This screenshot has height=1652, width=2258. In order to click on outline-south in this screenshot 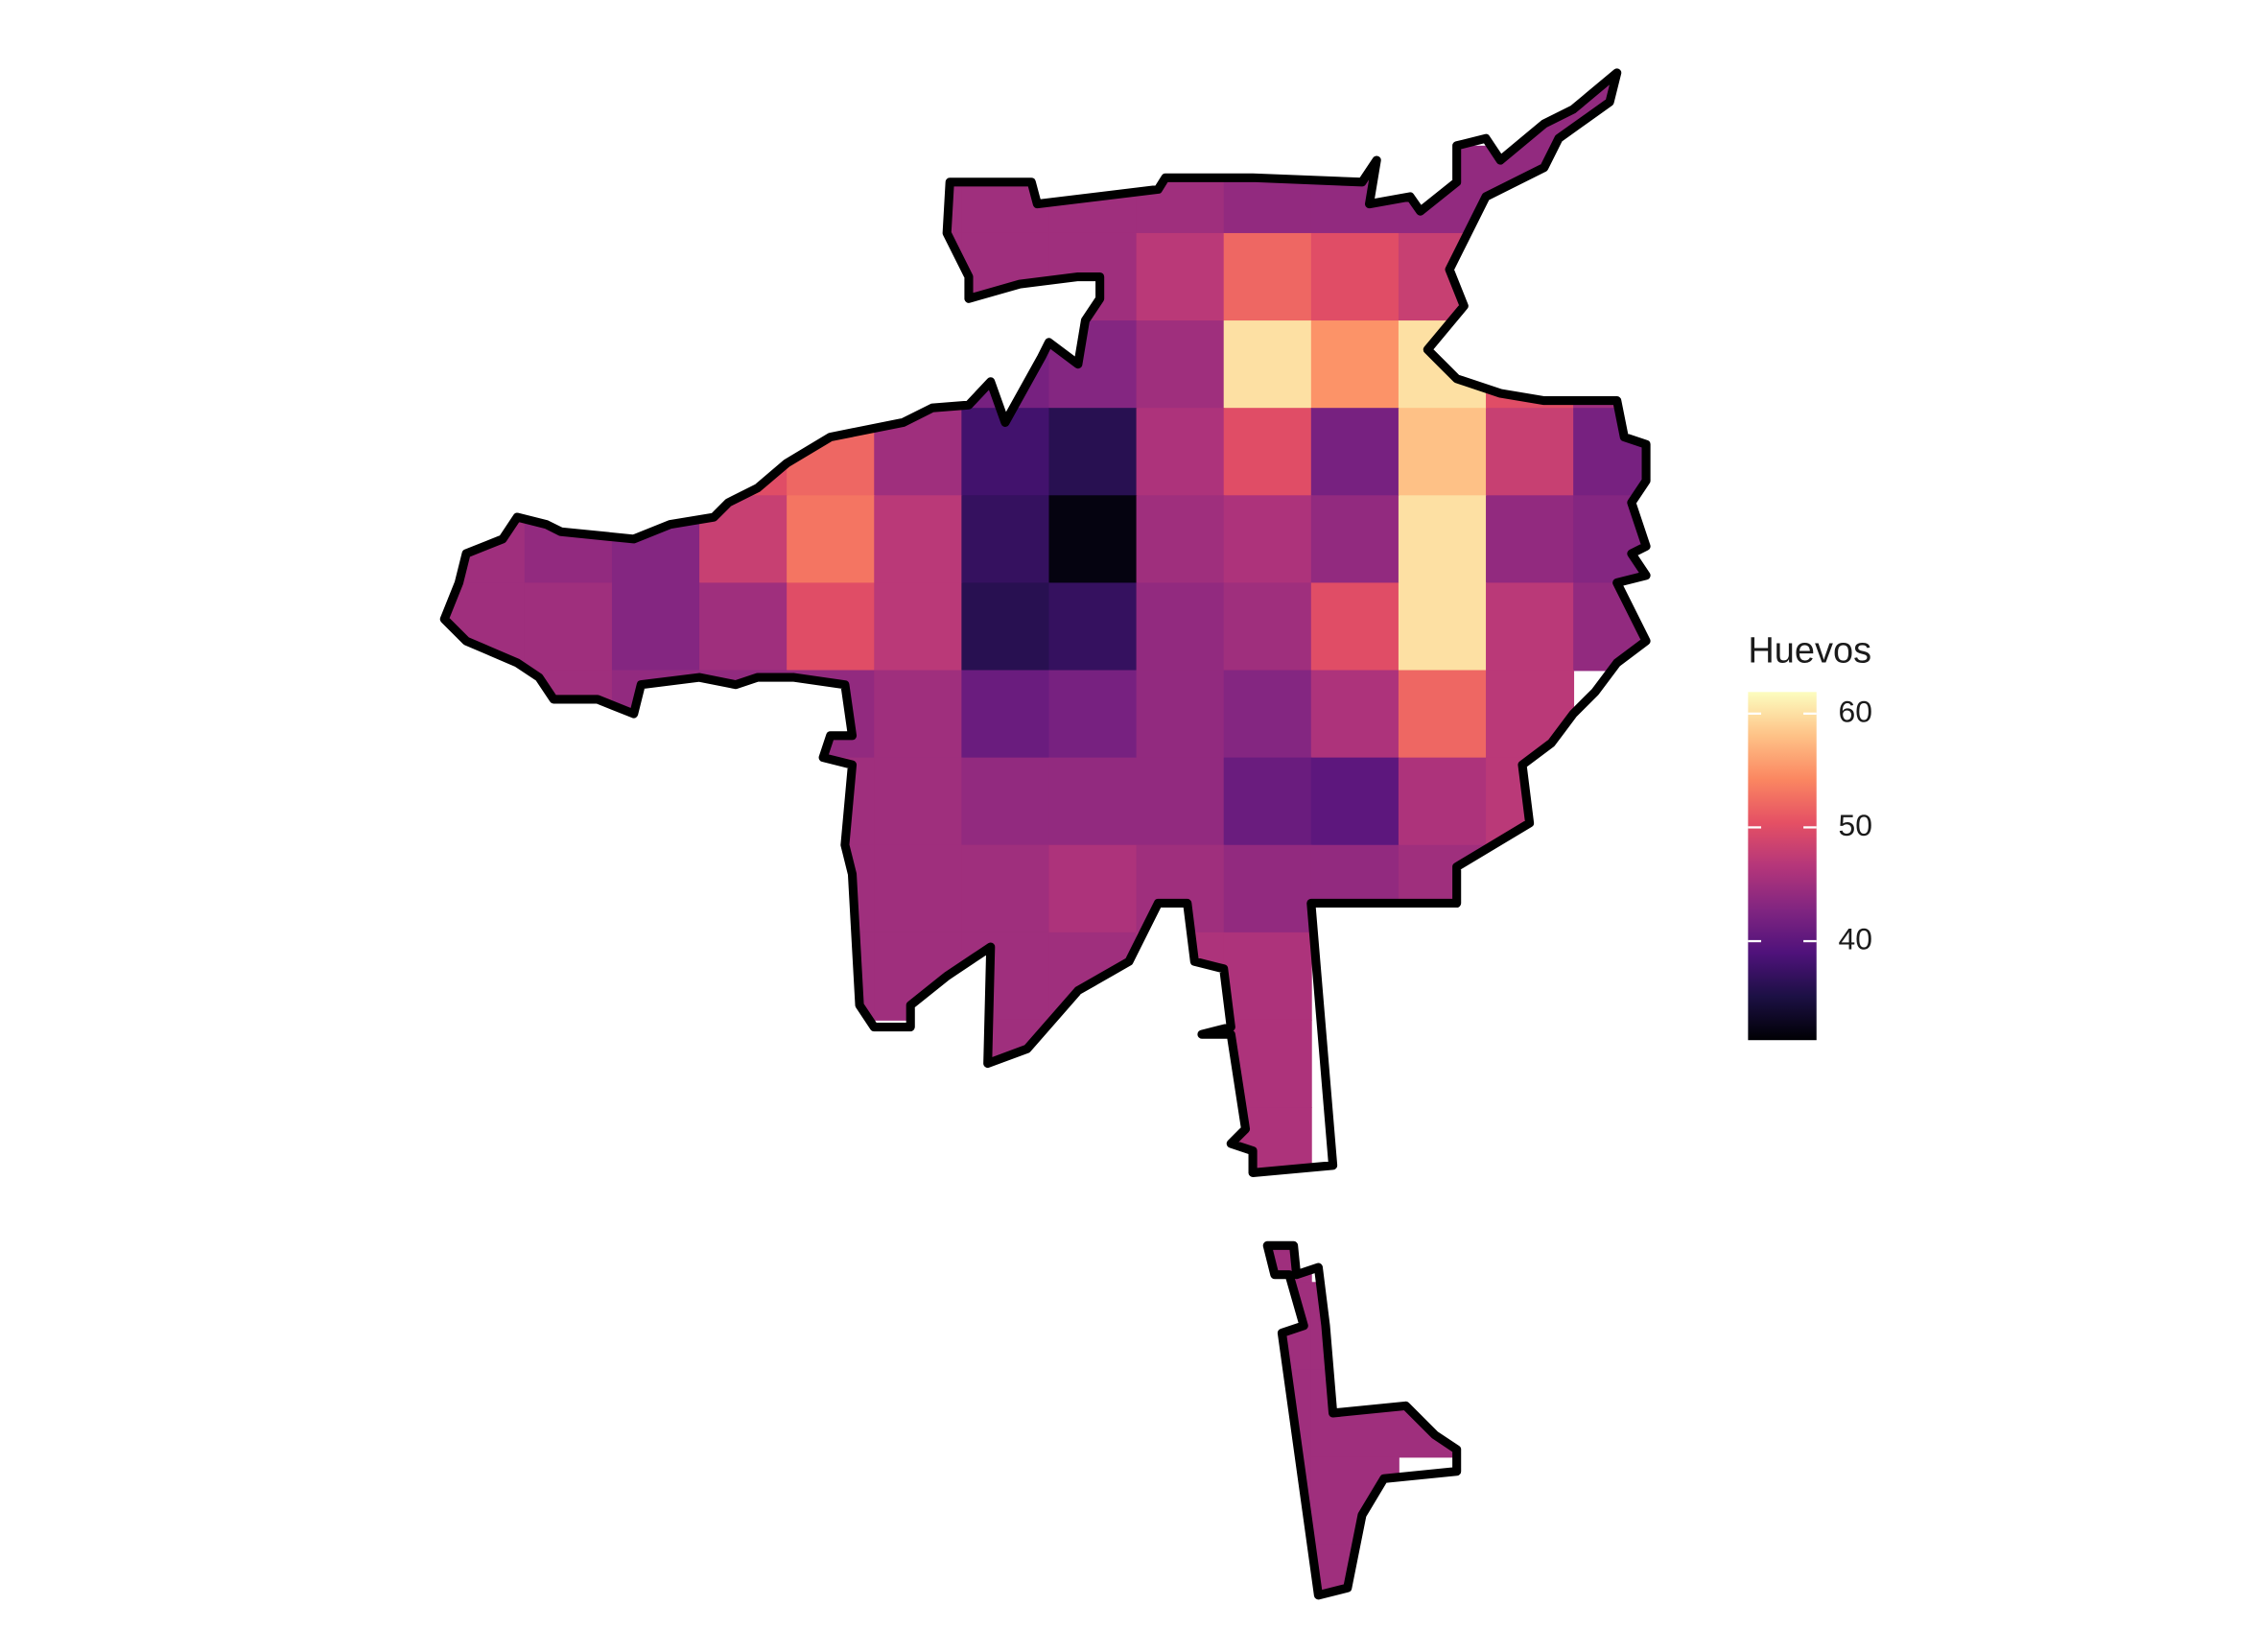, I will do `click(1362, 1420)`.